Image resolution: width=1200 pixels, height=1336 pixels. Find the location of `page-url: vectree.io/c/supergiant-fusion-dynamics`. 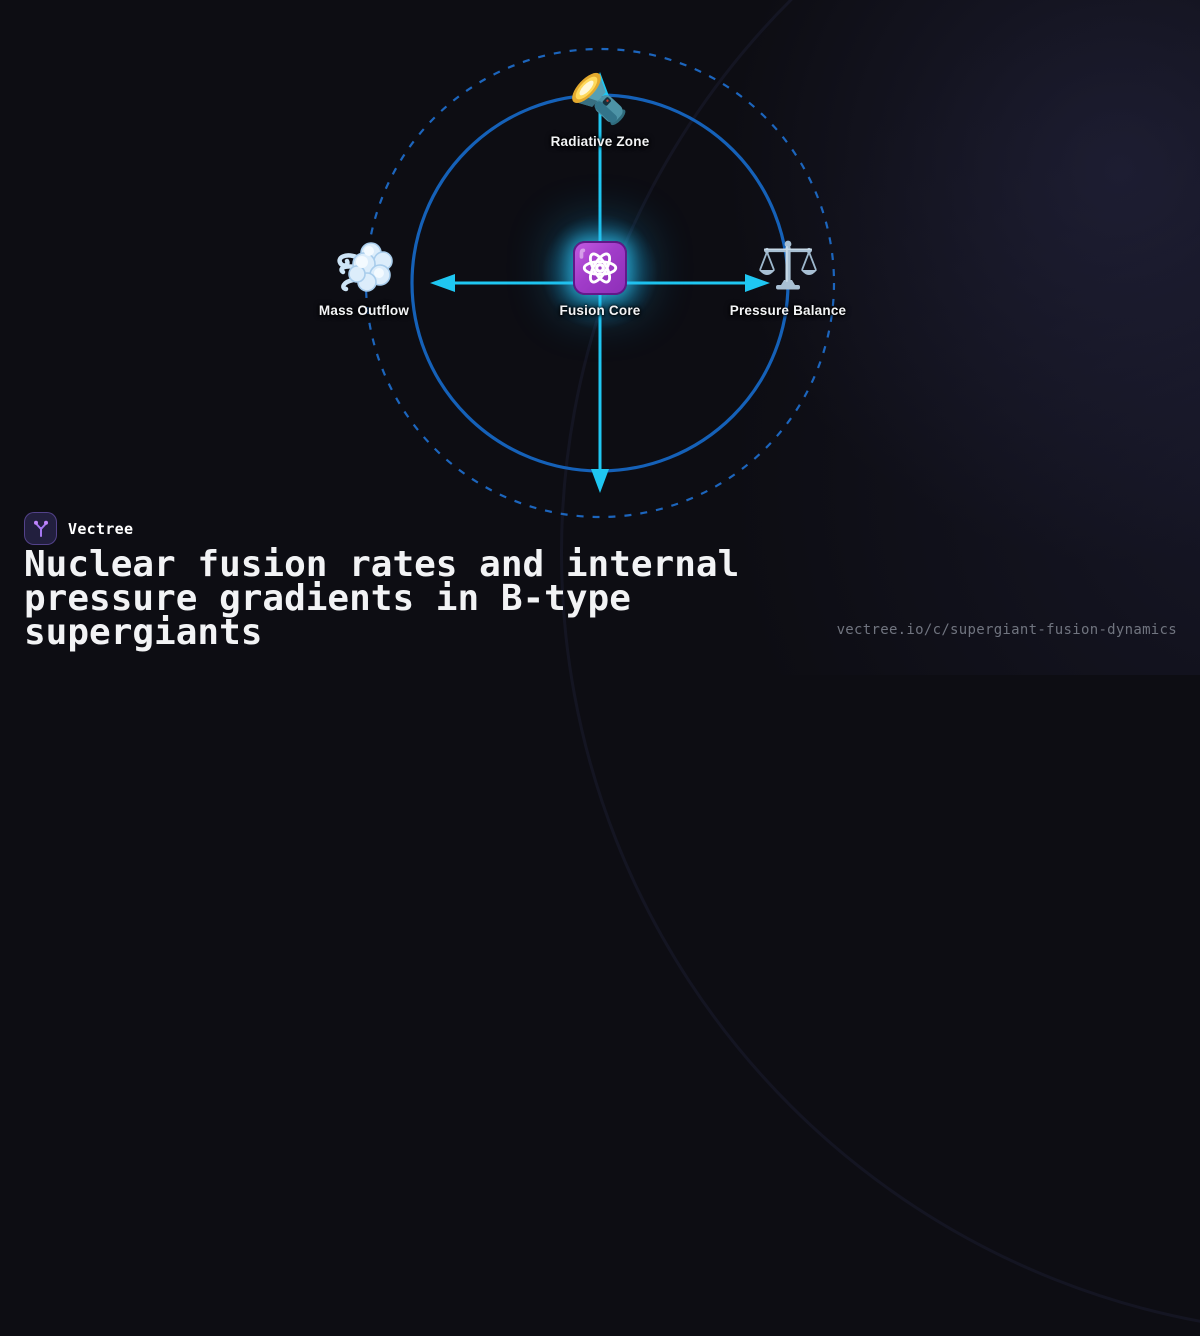

page-url: vectree.io/c/supergiant-fusion-dynamics is located at coordinates (1006, 630).